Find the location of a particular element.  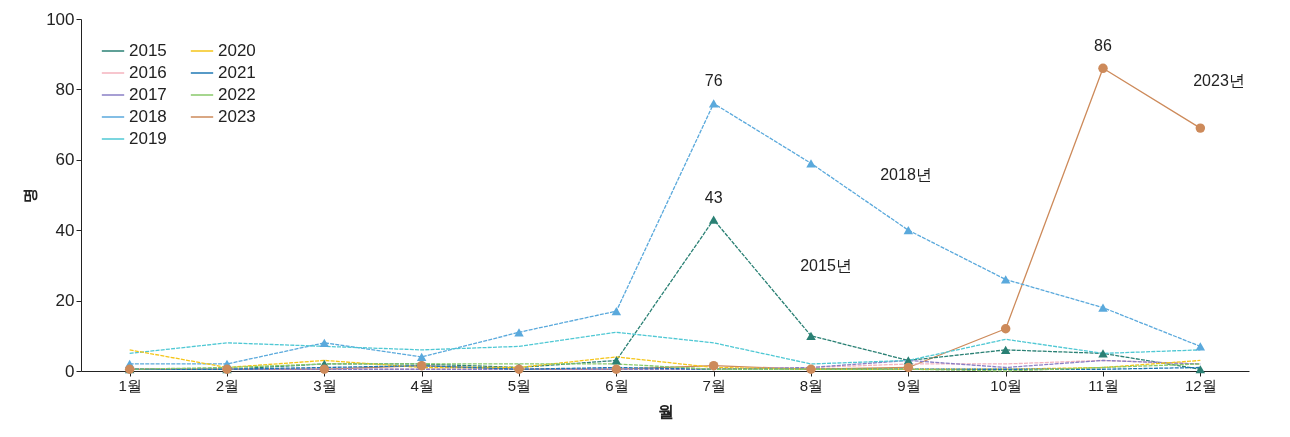

legend-label: 2022 is located at coordinates (237, 94).